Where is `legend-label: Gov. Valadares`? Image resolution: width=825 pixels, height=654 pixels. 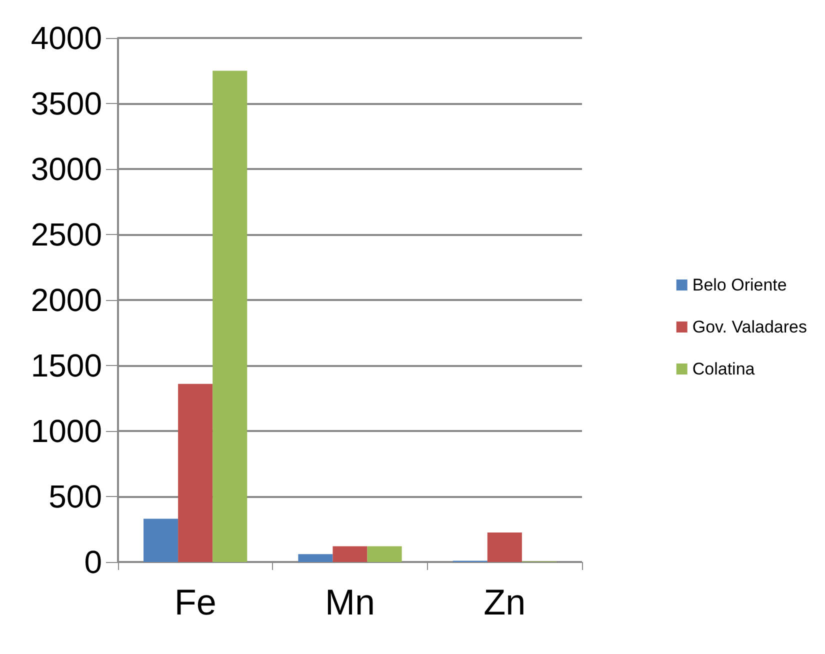
legend-label: Gov. Valadares is located at coordinates (750, 327).